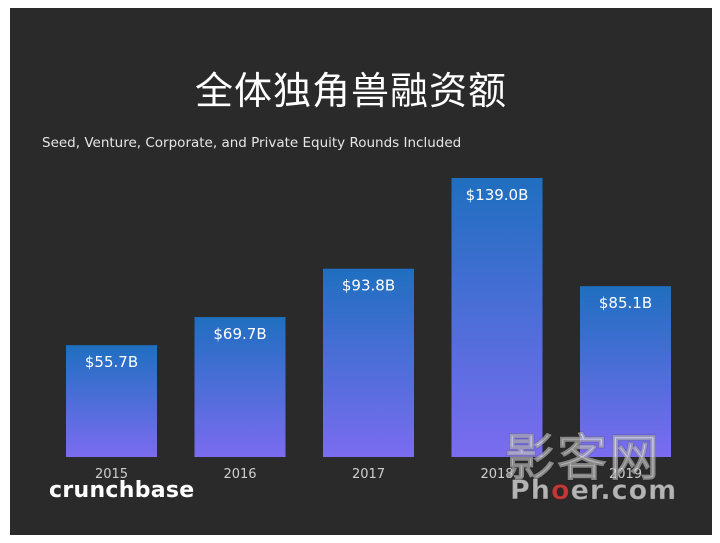 The width and height of the screenshot is (720, 543). What do you see at coordinates (625, 303) in the screenshot?
I see `data-label-2019: $85.1B` at bounding box center [625, 303].